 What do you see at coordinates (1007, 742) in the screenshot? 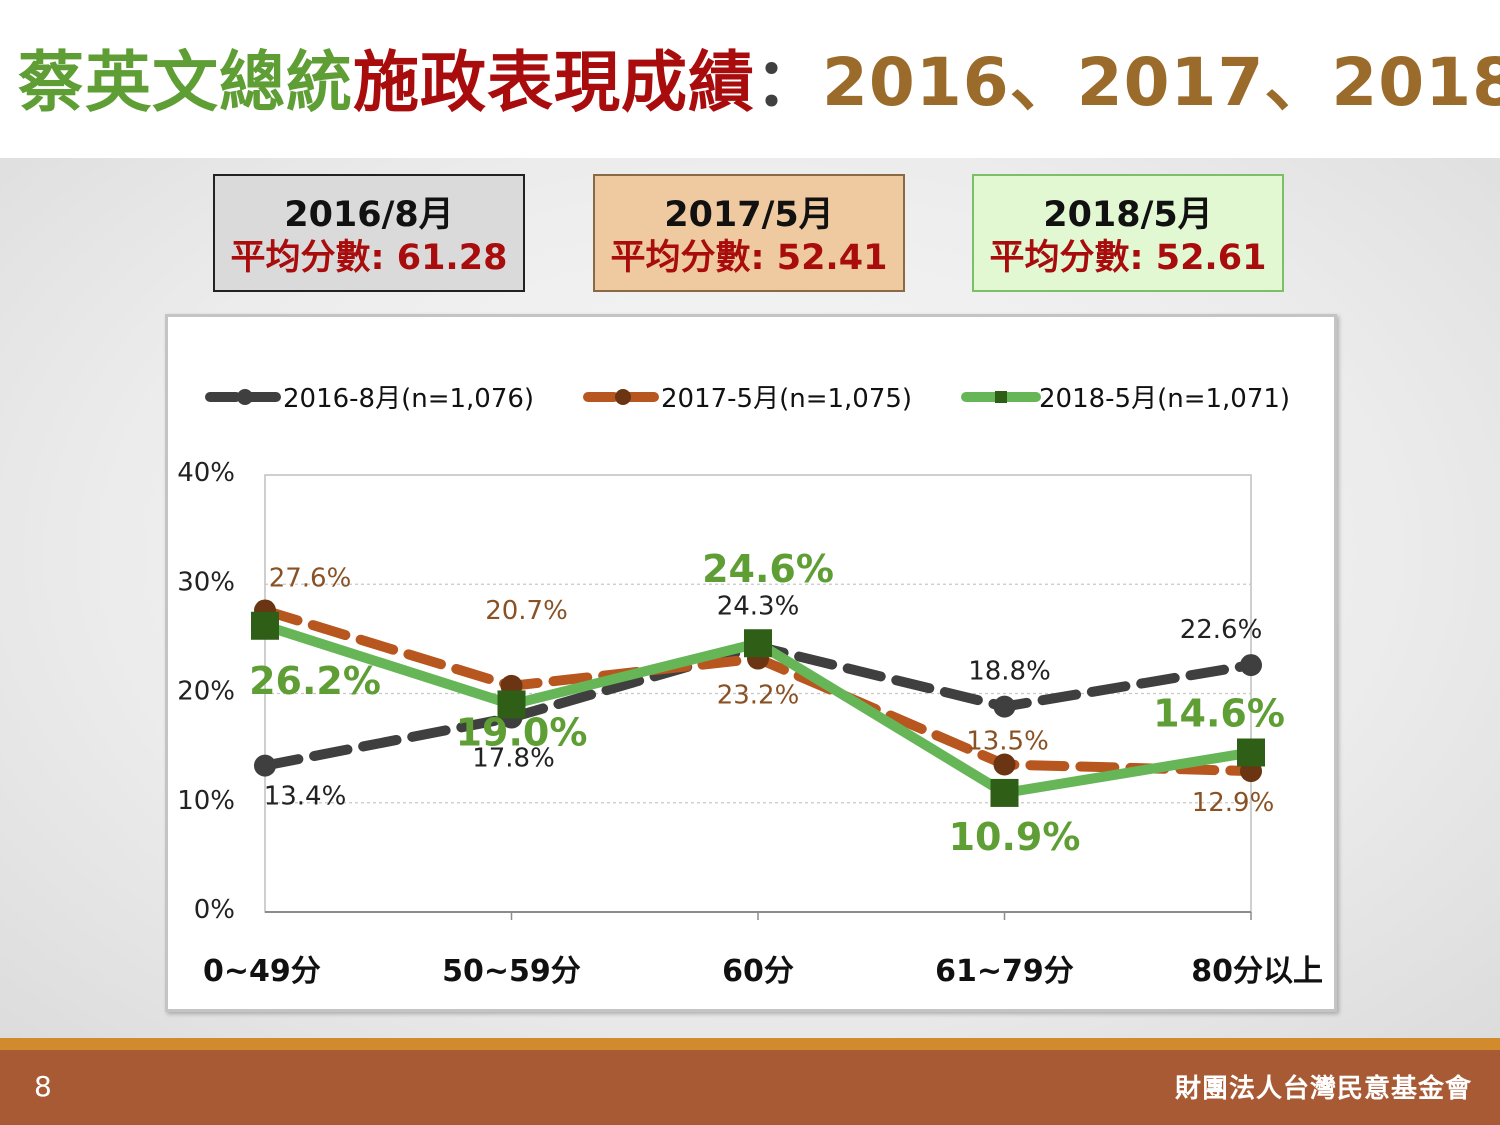
I see `data-label: 13.5%` at bounding box center [1007, 742].